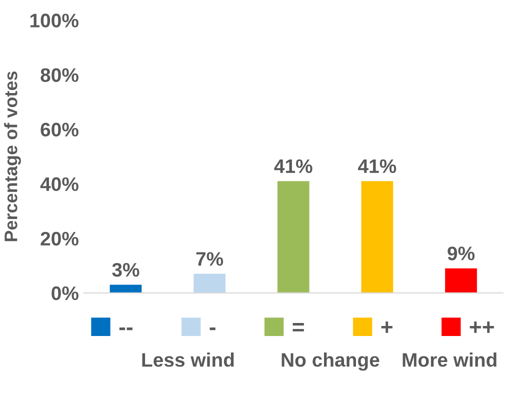 The image size is (508, 404). I want to click on y-tick-label: 60%, so click(59, 129).